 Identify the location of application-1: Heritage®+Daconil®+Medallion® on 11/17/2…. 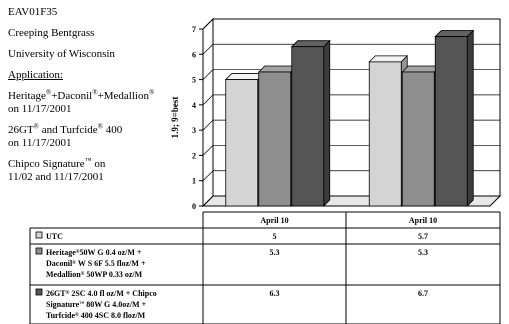
(81, 101).